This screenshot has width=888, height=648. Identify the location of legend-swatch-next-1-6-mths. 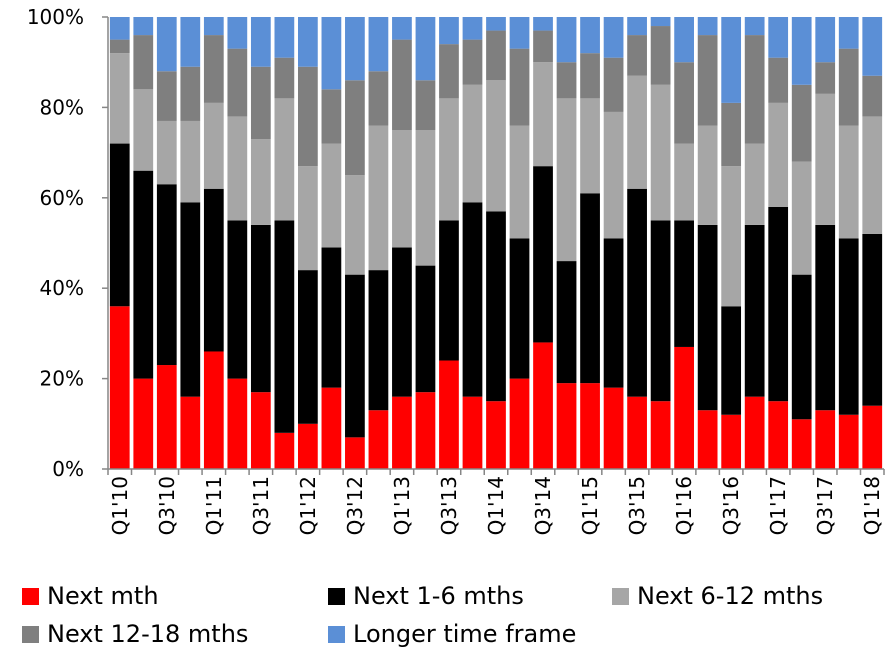
(336, 596).